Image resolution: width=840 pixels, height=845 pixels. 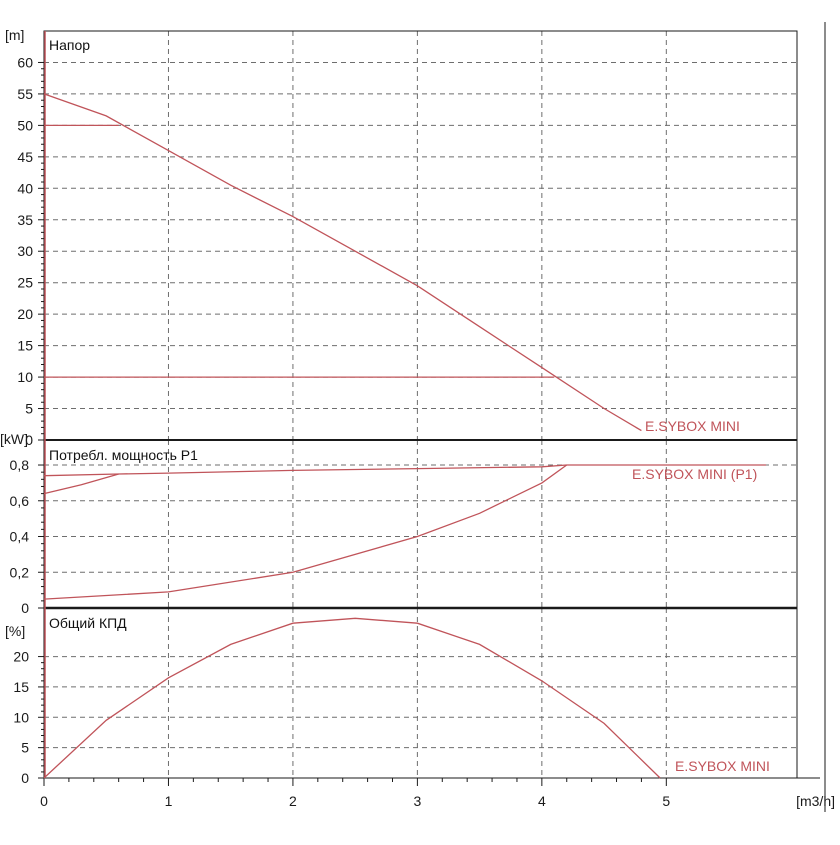 What do you see at coordinates (15, 631) in the screenshot?
I see `y-axis-unit: [%]` at bounding box center [15, 631].